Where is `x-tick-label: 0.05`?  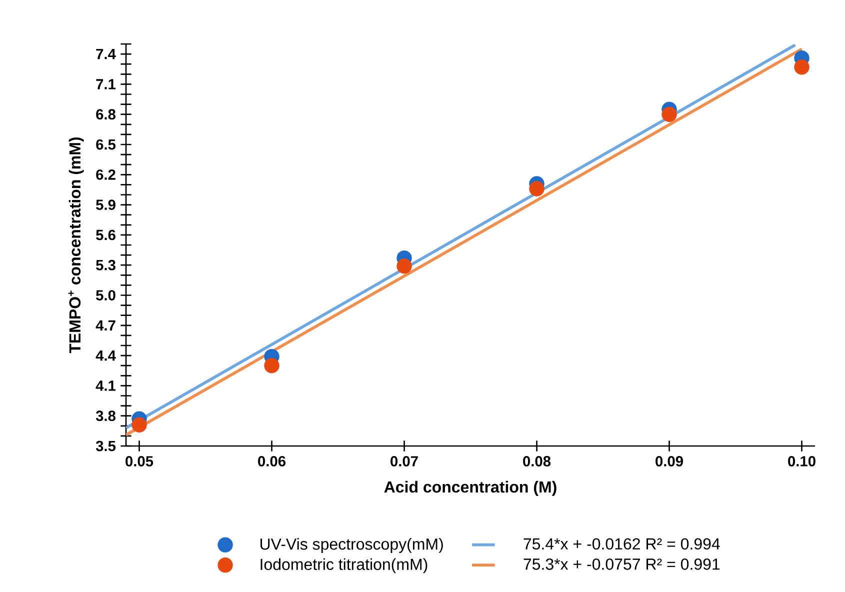
x-tick-label: 0.05 is located at coordinates (140, 461).